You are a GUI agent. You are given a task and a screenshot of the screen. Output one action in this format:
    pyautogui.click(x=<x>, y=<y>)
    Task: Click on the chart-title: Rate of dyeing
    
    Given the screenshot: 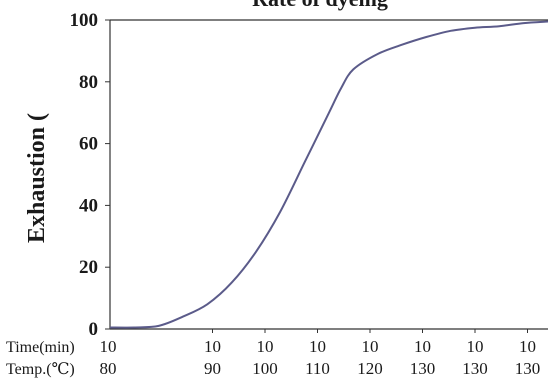 What is the action you would take?
    pyautogui.click(x=320, y=5)
    